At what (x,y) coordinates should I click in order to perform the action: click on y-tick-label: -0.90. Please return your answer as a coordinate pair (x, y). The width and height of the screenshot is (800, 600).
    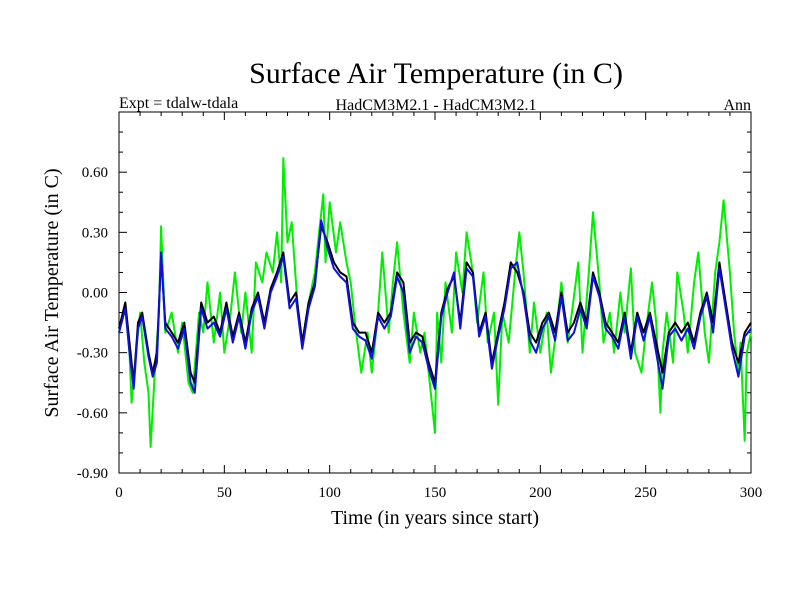
    Looking at the image, I should click on (92, 474).